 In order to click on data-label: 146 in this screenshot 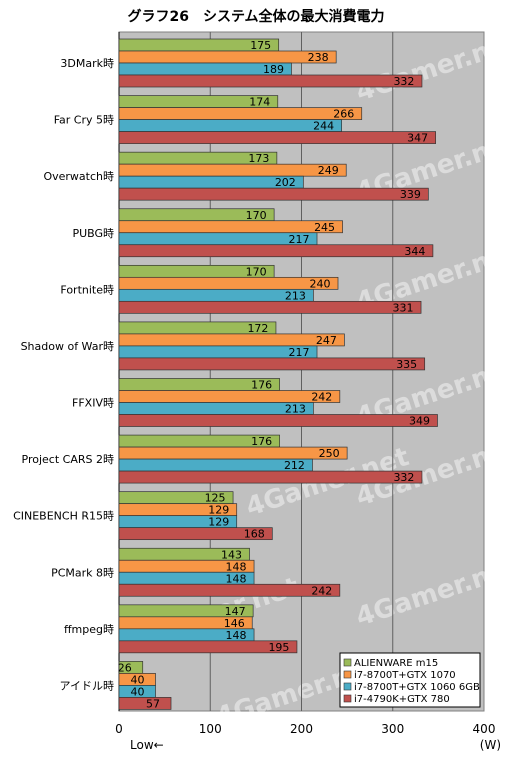, I will do `click(234, 623)`.